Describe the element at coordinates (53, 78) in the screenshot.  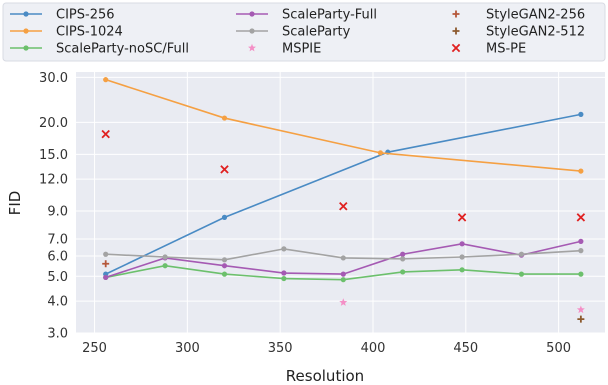
I see `y-tick-label: 30.0` at that location.